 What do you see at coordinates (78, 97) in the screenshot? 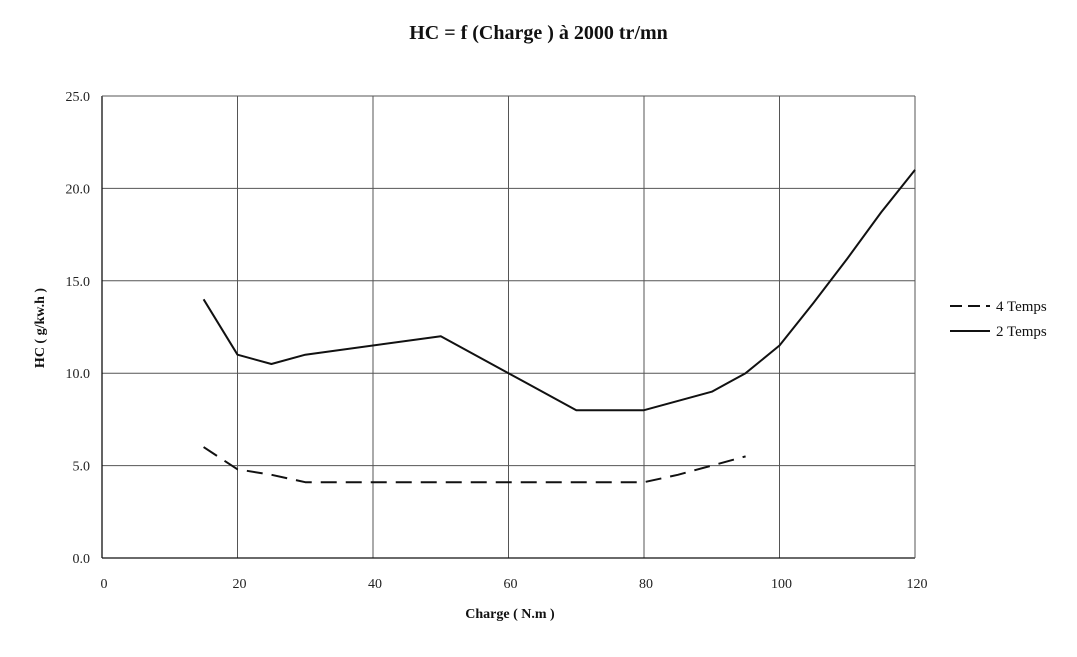
I see `y-tick-label: 25.0` at bounding box center [78, 97].